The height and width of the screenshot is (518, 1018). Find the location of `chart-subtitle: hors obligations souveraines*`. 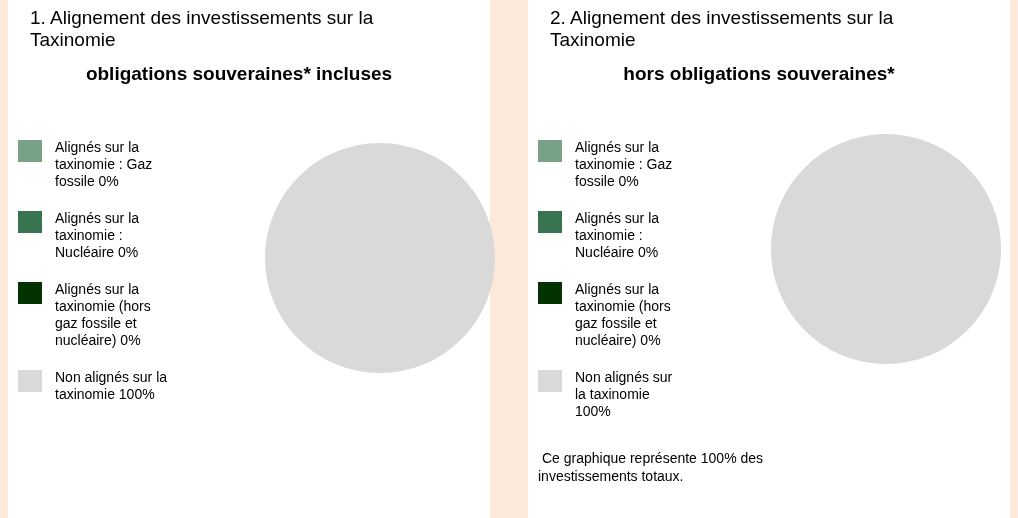

chart-subtitle: hors obligations souveraines* is located at coordinates (759, 73).